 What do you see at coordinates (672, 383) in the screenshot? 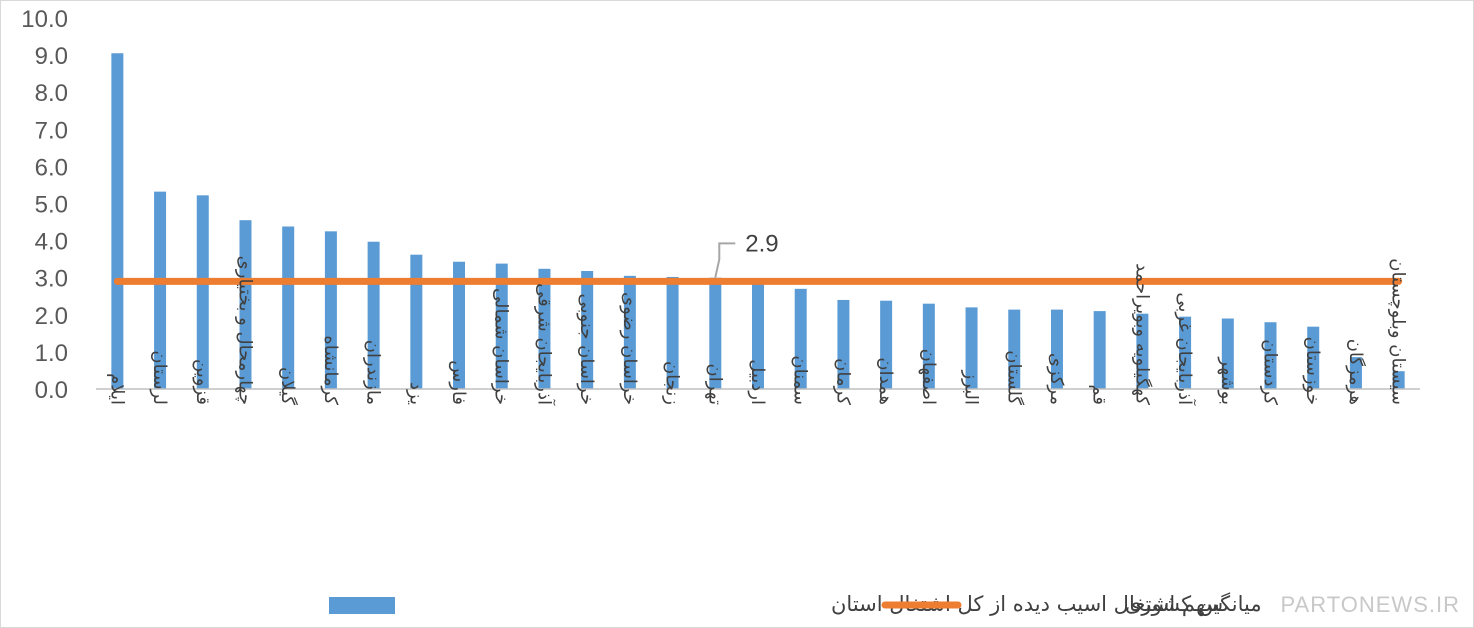
I see `x-tick-label: زنجان` at bounding box center [672, 383].